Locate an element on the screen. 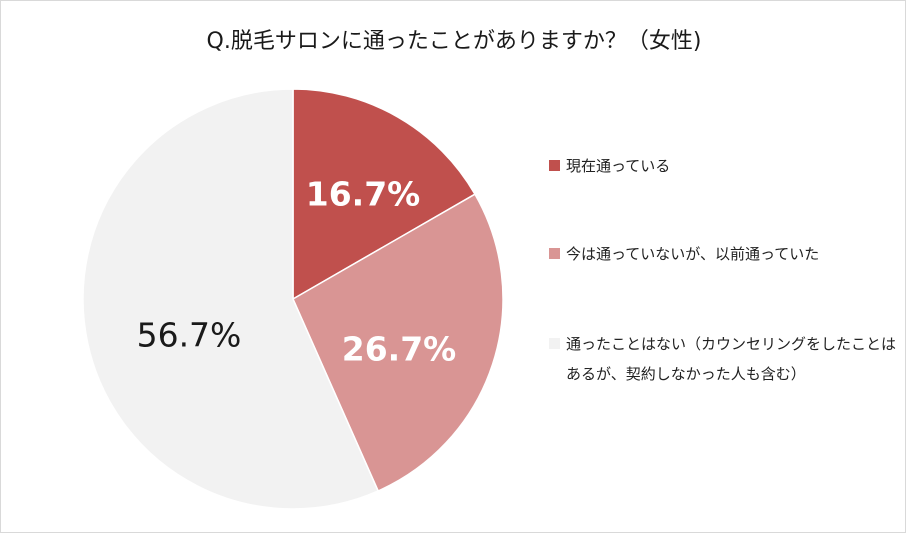  legend-label-1: 現在通っている is located at coordinates (618, 166).